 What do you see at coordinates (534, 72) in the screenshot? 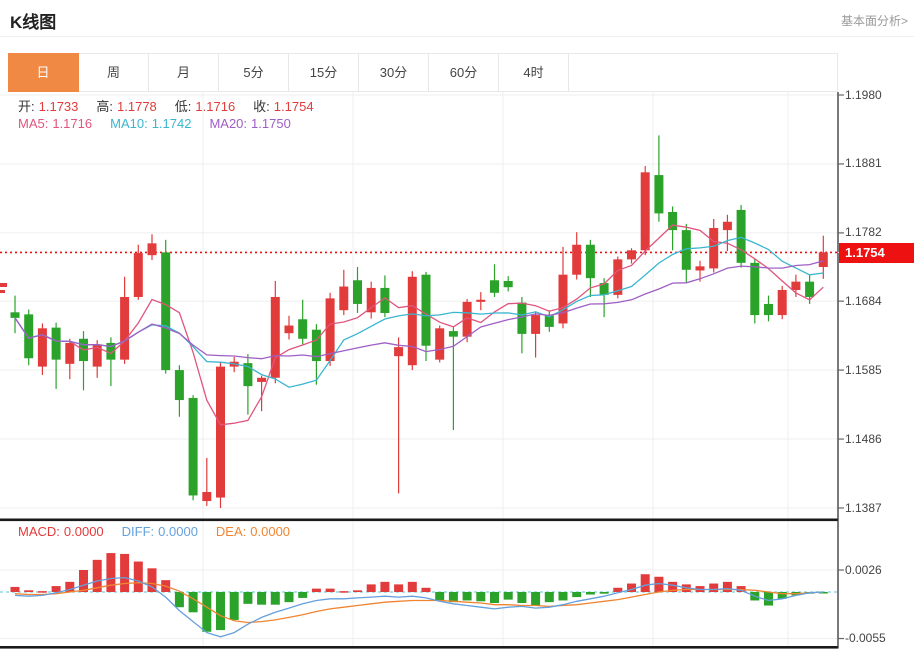
I see `tab-4时: 4时` at bounding box center [534, 72].